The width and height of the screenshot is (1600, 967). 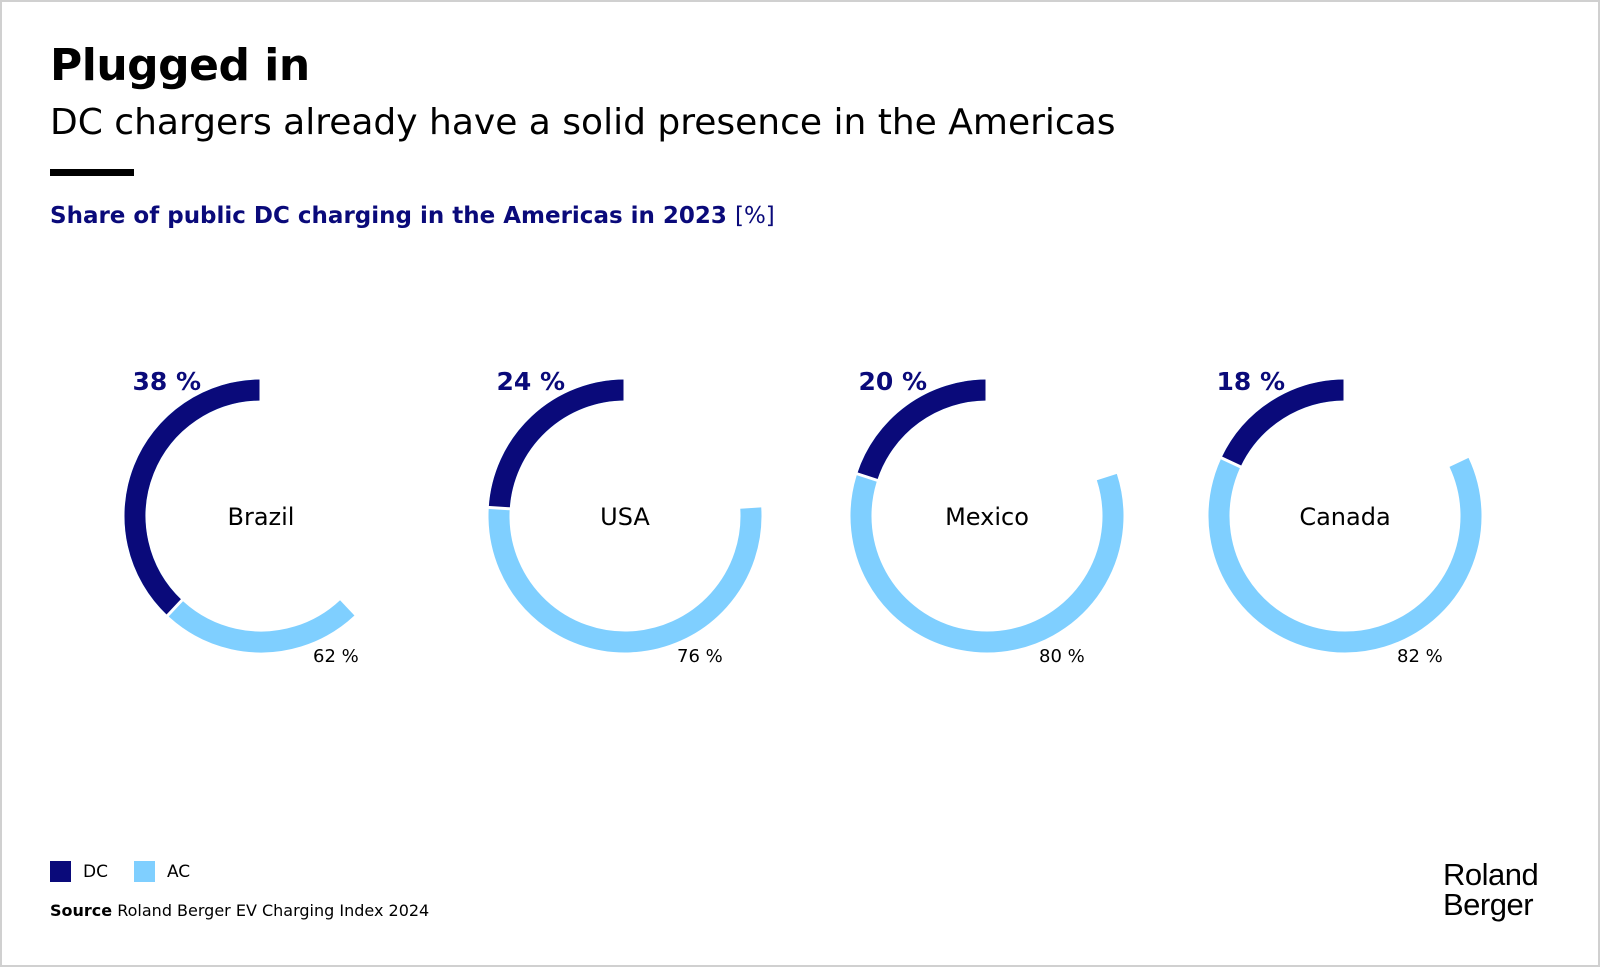 I want to click on logo-line-2: Berger, so click(x=1488, y=904).